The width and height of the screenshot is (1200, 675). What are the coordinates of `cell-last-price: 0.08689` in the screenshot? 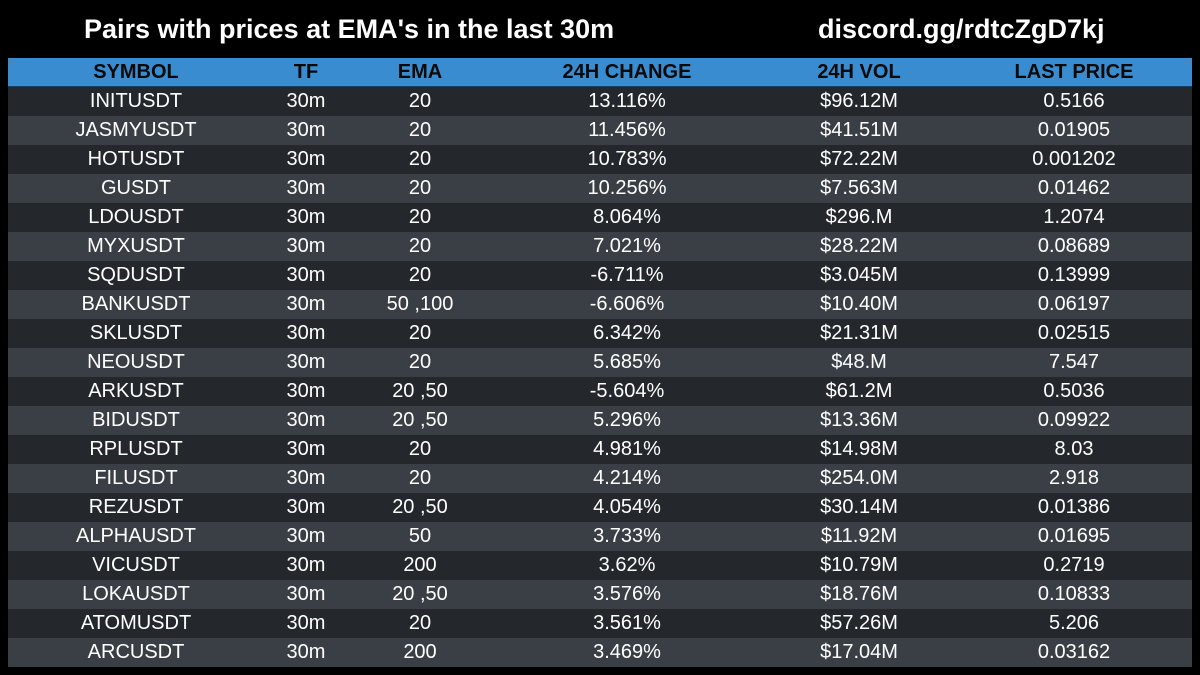 It's located at (1074, 246).